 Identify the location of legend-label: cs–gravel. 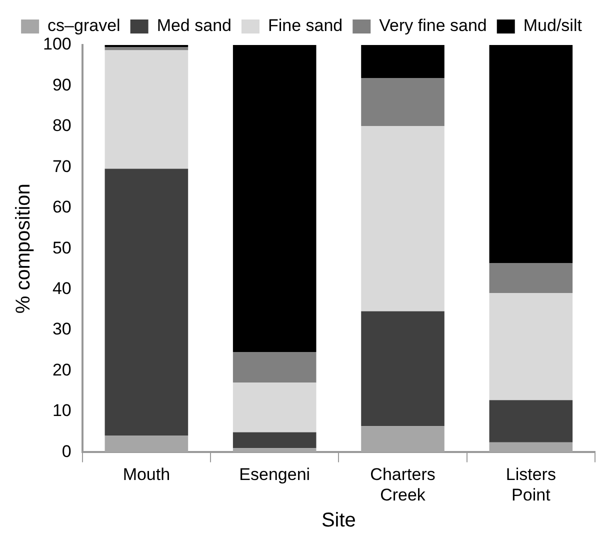
(84, 26).